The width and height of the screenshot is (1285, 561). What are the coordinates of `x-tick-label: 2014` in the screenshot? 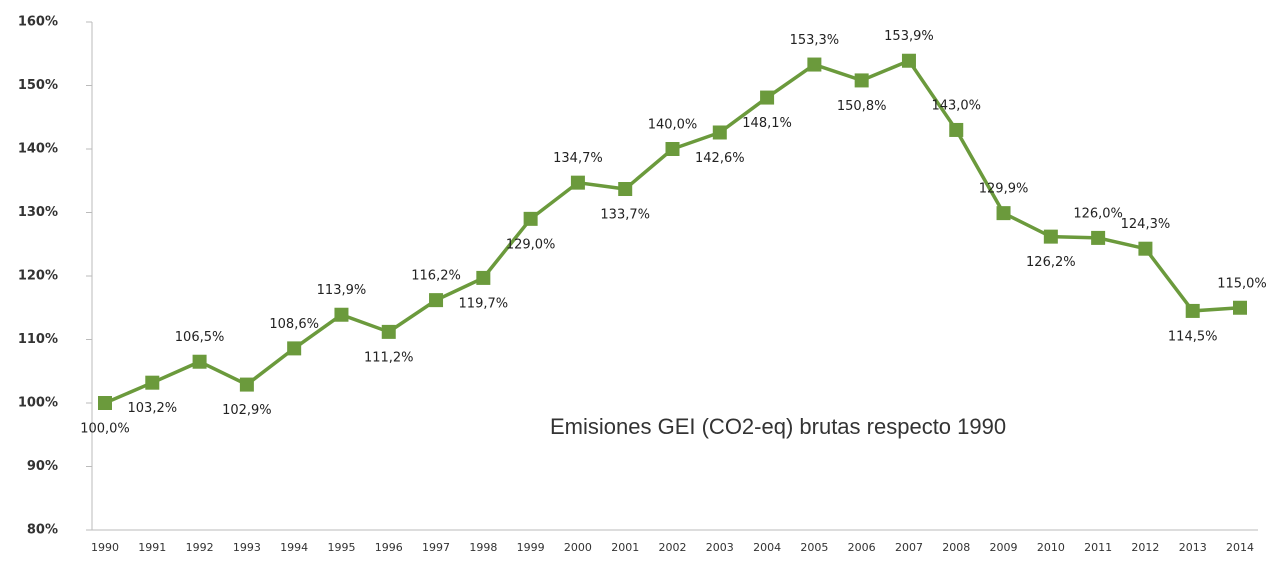 It's located at (1240, 547).